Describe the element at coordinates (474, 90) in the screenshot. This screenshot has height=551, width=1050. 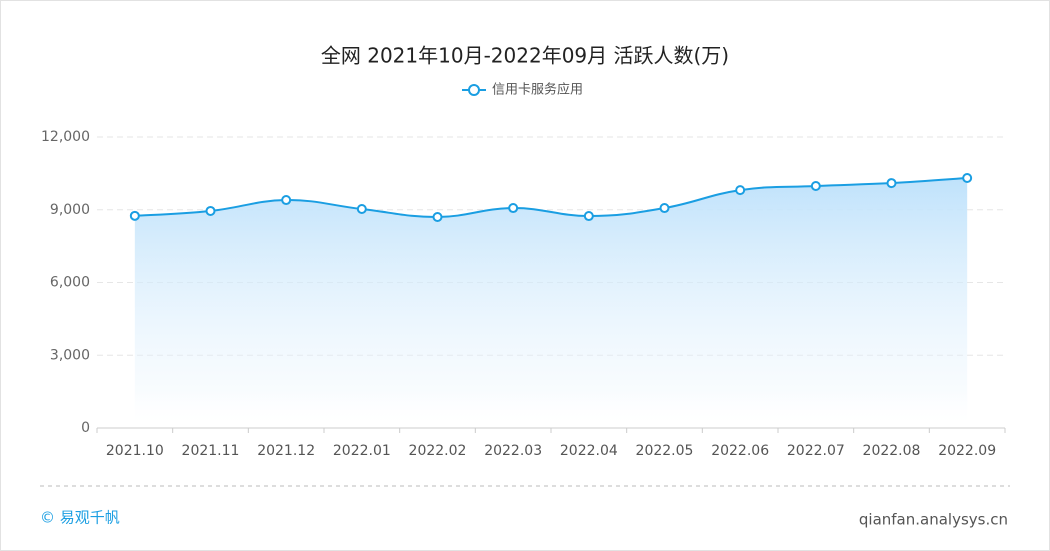
I see `legend-marker` at that location.